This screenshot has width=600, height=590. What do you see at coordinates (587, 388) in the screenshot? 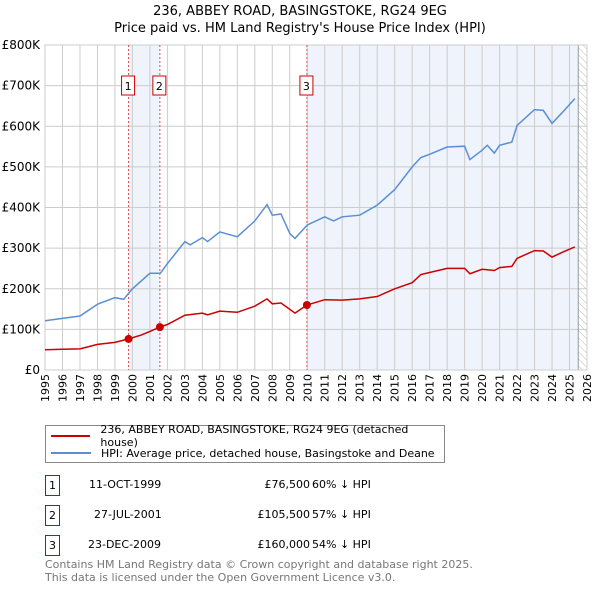
I see `x-tick-label: 2026` at bounding box center [587, 388].